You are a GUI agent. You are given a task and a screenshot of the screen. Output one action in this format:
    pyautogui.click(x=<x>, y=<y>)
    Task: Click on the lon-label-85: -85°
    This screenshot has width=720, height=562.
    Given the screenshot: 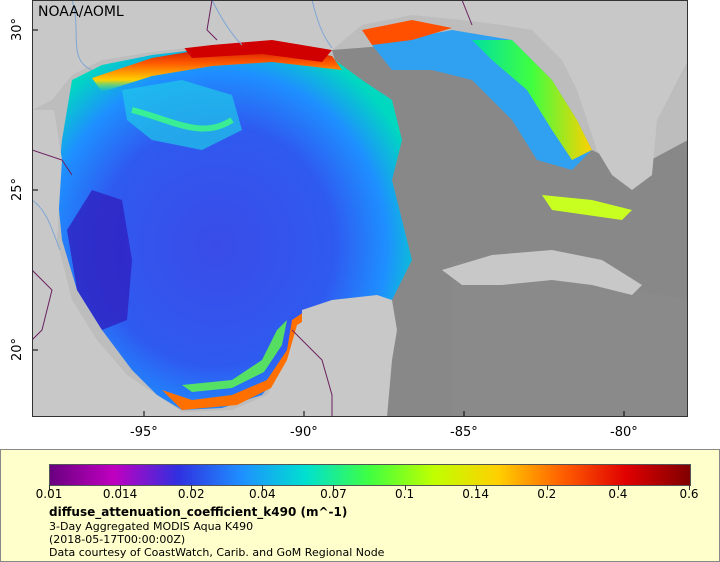 What is the action you would take?
    pyautogui.click(x=464, y=432)
    